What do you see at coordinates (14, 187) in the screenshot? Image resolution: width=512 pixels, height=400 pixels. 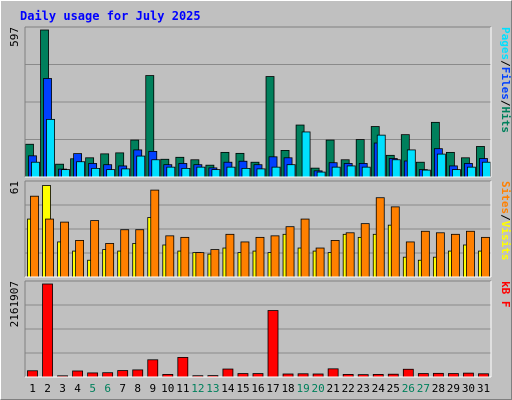 I see `y-max-label: 61` at bounding box center [14, 187].